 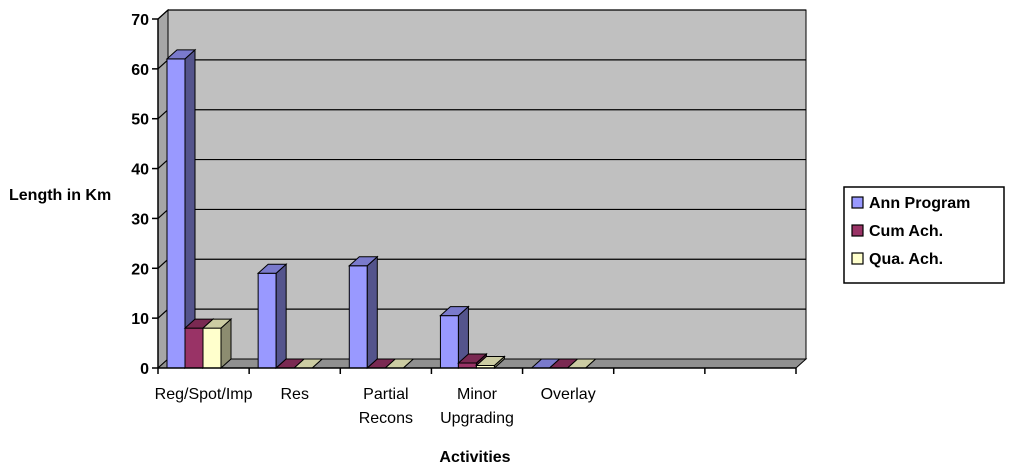 What do you see at coordinates (481, 14) in the screenshot?
I see `gridline` at bounding box center [481, 14].